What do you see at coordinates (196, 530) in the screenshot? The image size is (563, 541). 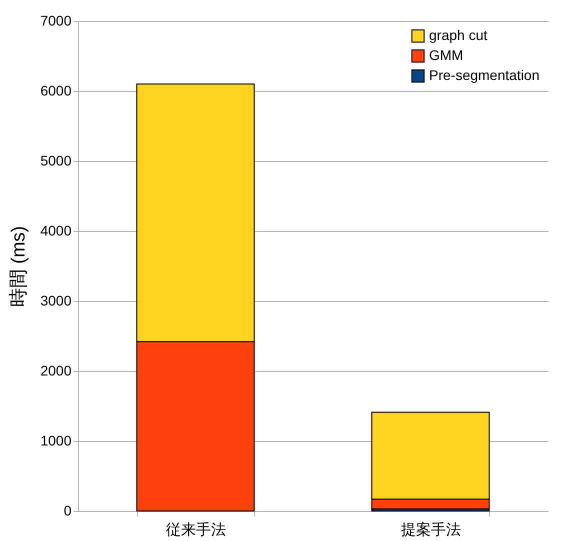 I see `x-tick-label: 従来手法` at bounding box center [196, 530].